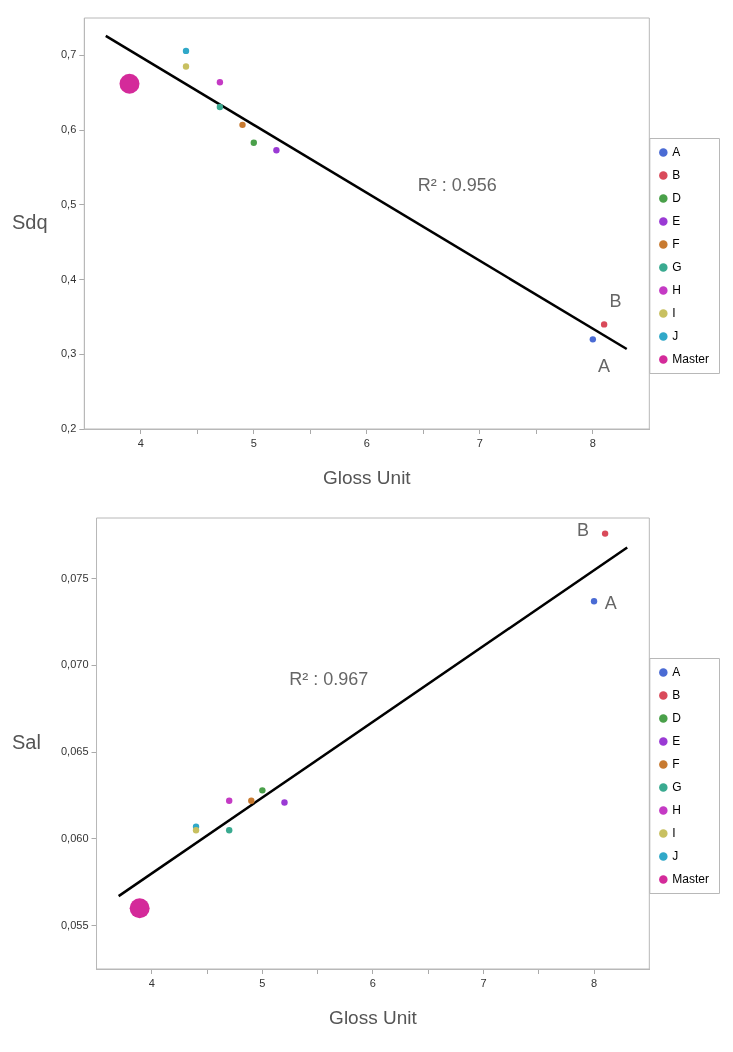  Describe the element at coordinates (75, 664) in the screenshot. I see `y-tick-label: 0,070` at that location.